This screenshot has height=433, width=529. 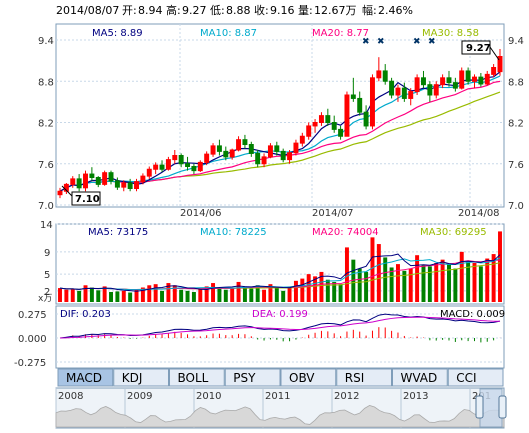 What do you see at coordinates (197, 377) in the screenshot?
I see `tab-boll: BOLL` at bounding box center [197, 377].